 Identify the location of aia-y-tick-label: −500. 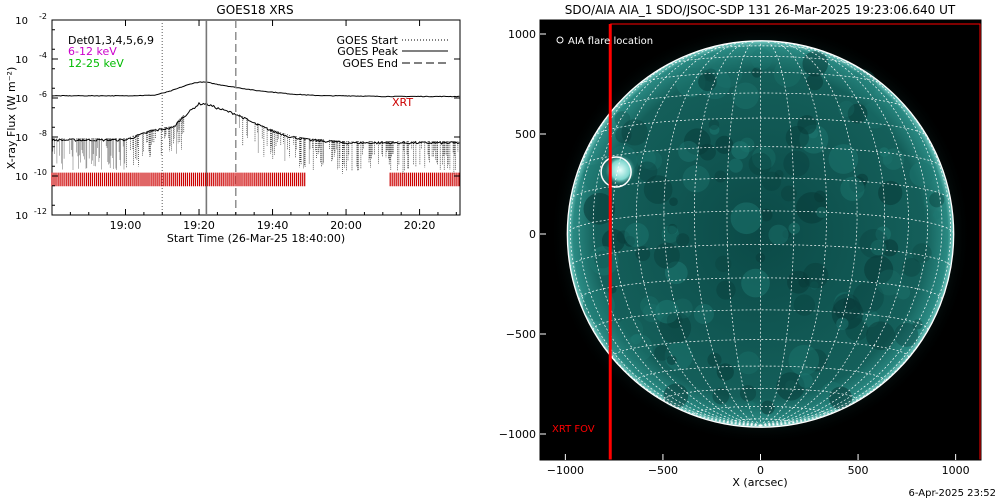
(521, 334).